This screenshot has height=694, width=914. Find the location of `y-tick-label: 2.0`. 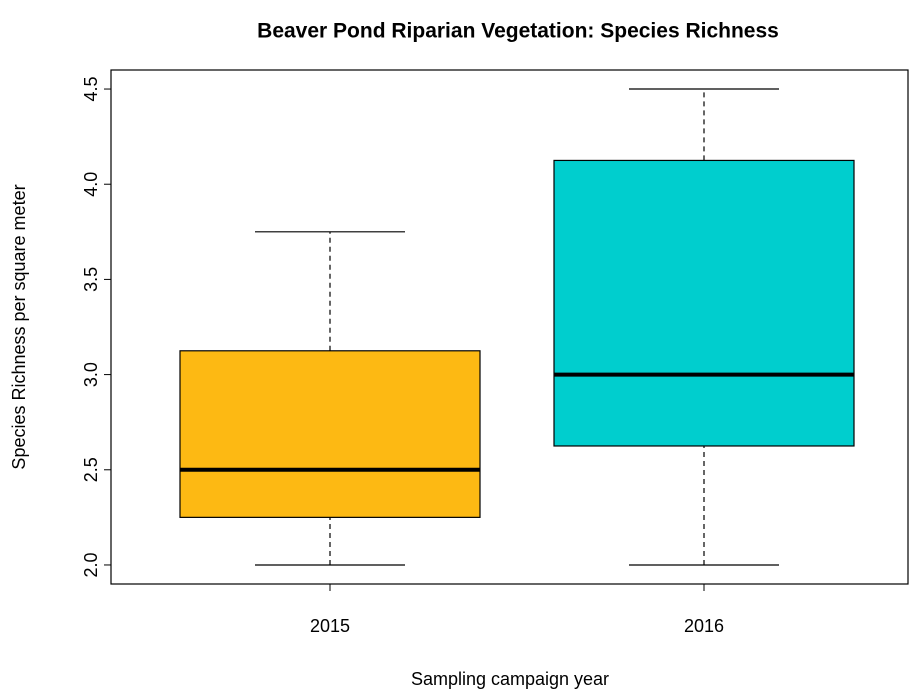

y-tick-label: 2.0 is located at coordinates (91, 564).